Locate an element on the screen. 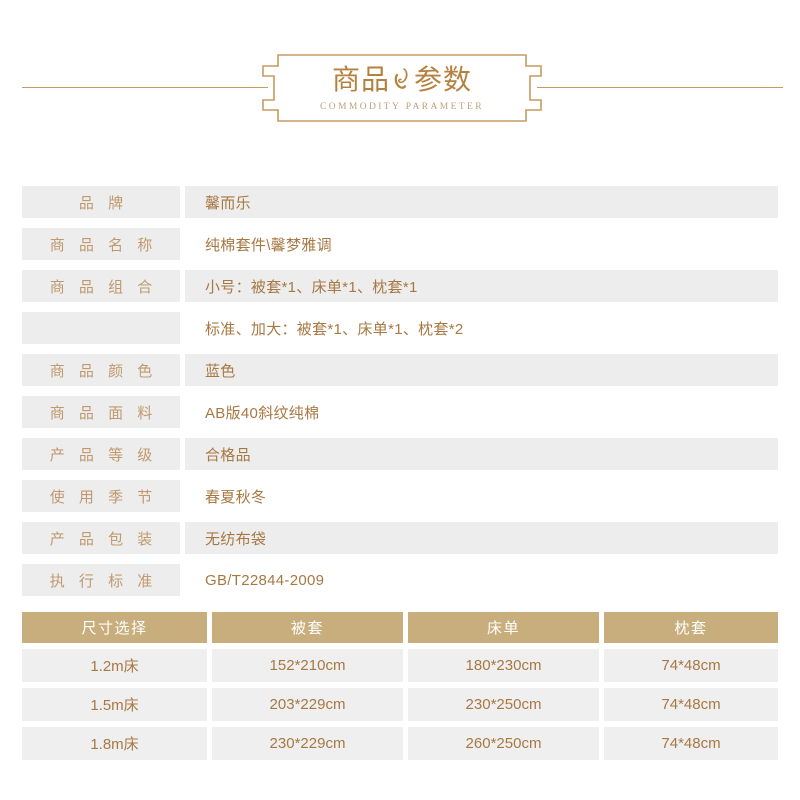 This screenshot has height=800, width=800. spec-row: 产 品 包 装无纺布袋 is located at coordinates (400, 538).